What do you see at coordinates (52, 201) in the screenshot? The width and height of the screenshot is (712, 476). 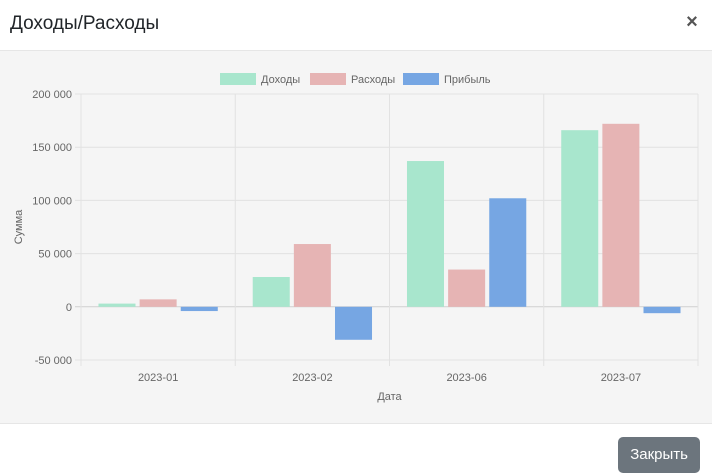 I see `y-tick-label: 100 000` at bounding box center [52, 201].